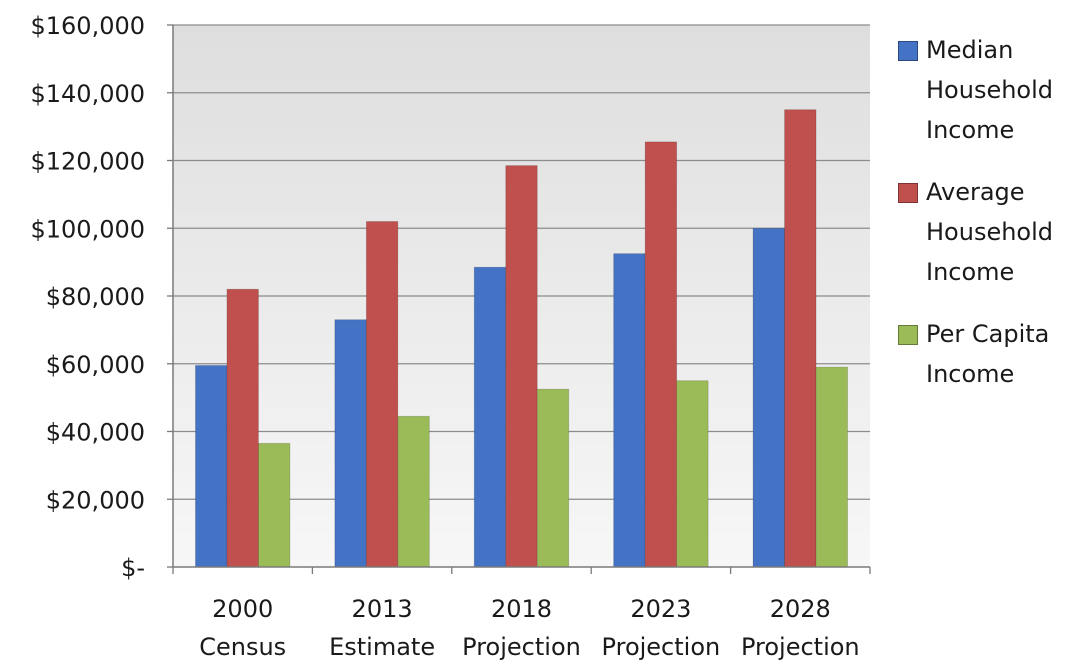 This screenshot has height=663, width=1070. I want to click on y-tick-label: $-, so click(133, 568).